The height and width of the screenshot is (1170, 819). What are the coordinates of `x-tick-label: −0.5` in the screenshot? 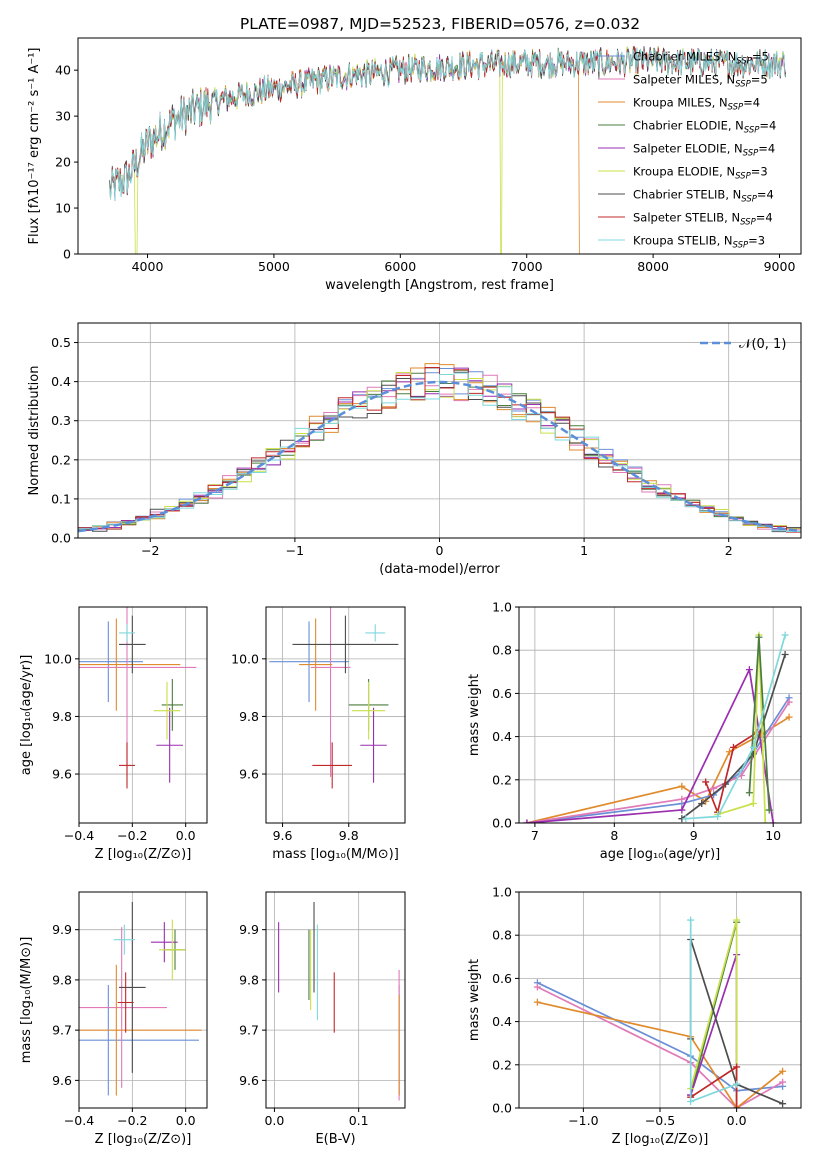 It's located at (660, 1120).